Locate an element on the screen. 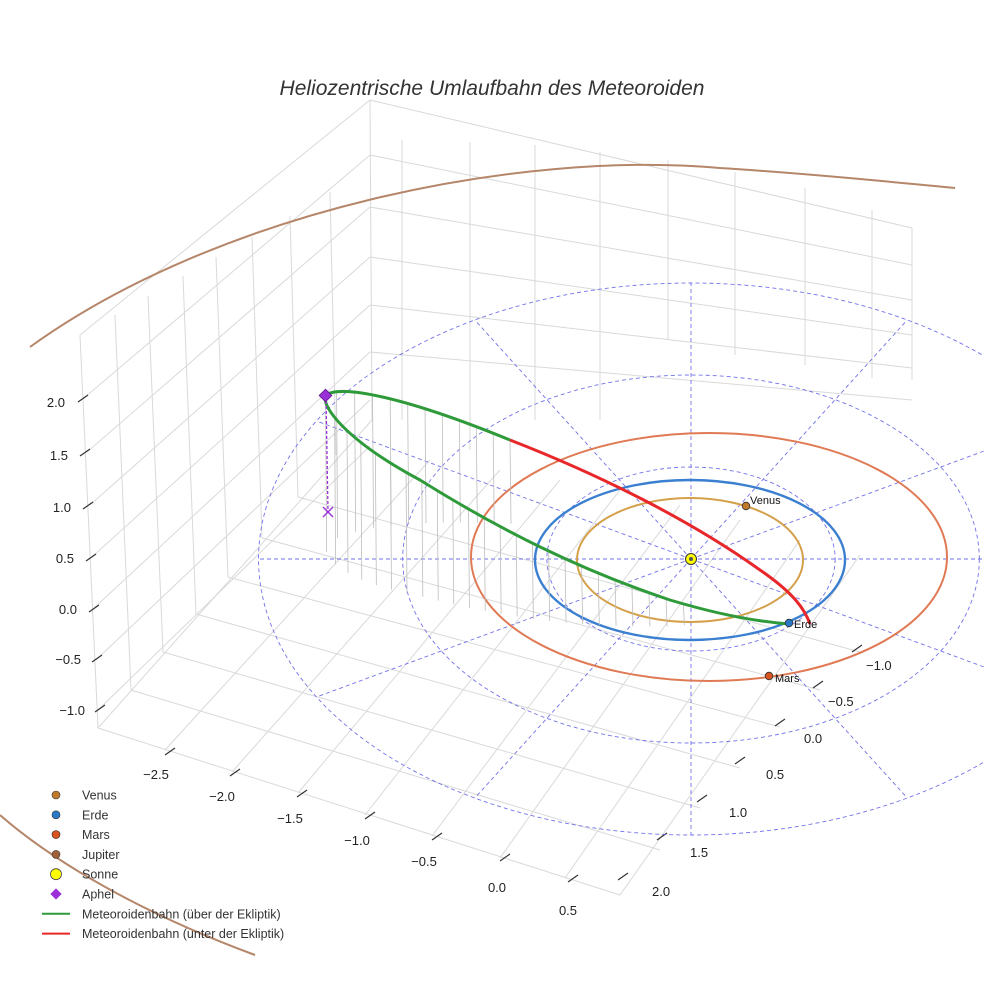 This screenshot has height=984, width=984. z-axis-tick-labels: 2.0 1.5 1.0 0.5 0.0 −0.5 −1.0 is located at coordinates (66, 556).